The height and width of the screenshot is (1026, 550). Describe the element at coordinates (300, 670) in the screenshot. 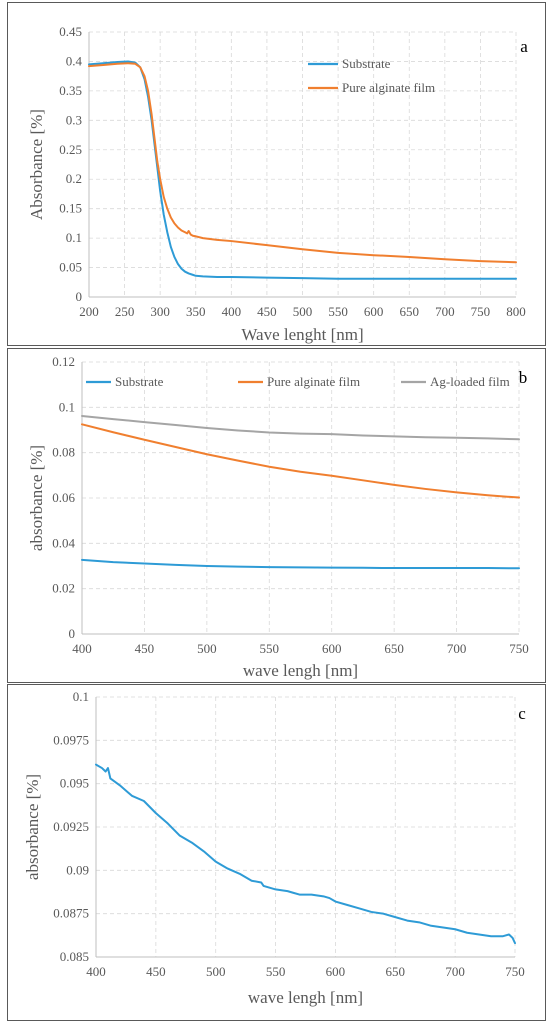

I see `panel-b-x-axis-title: wave lengh [nm]` at that location.